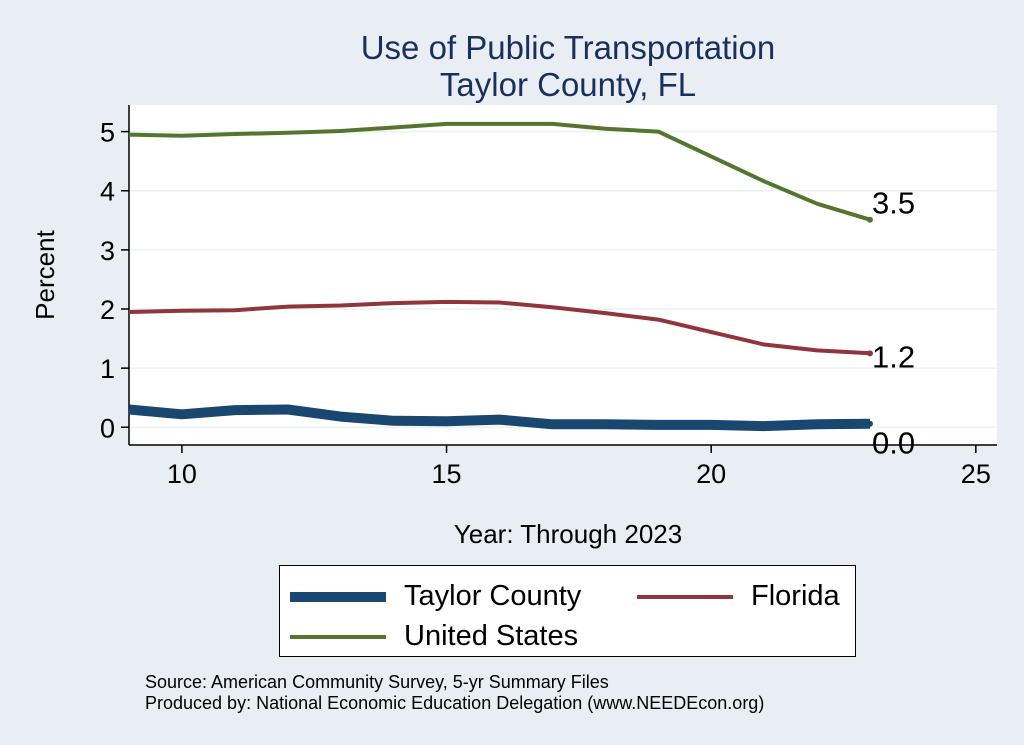  Describe the element at coordinates (738, 596) in the screenshot. I see `legend-item-florida: Florida` at that location.